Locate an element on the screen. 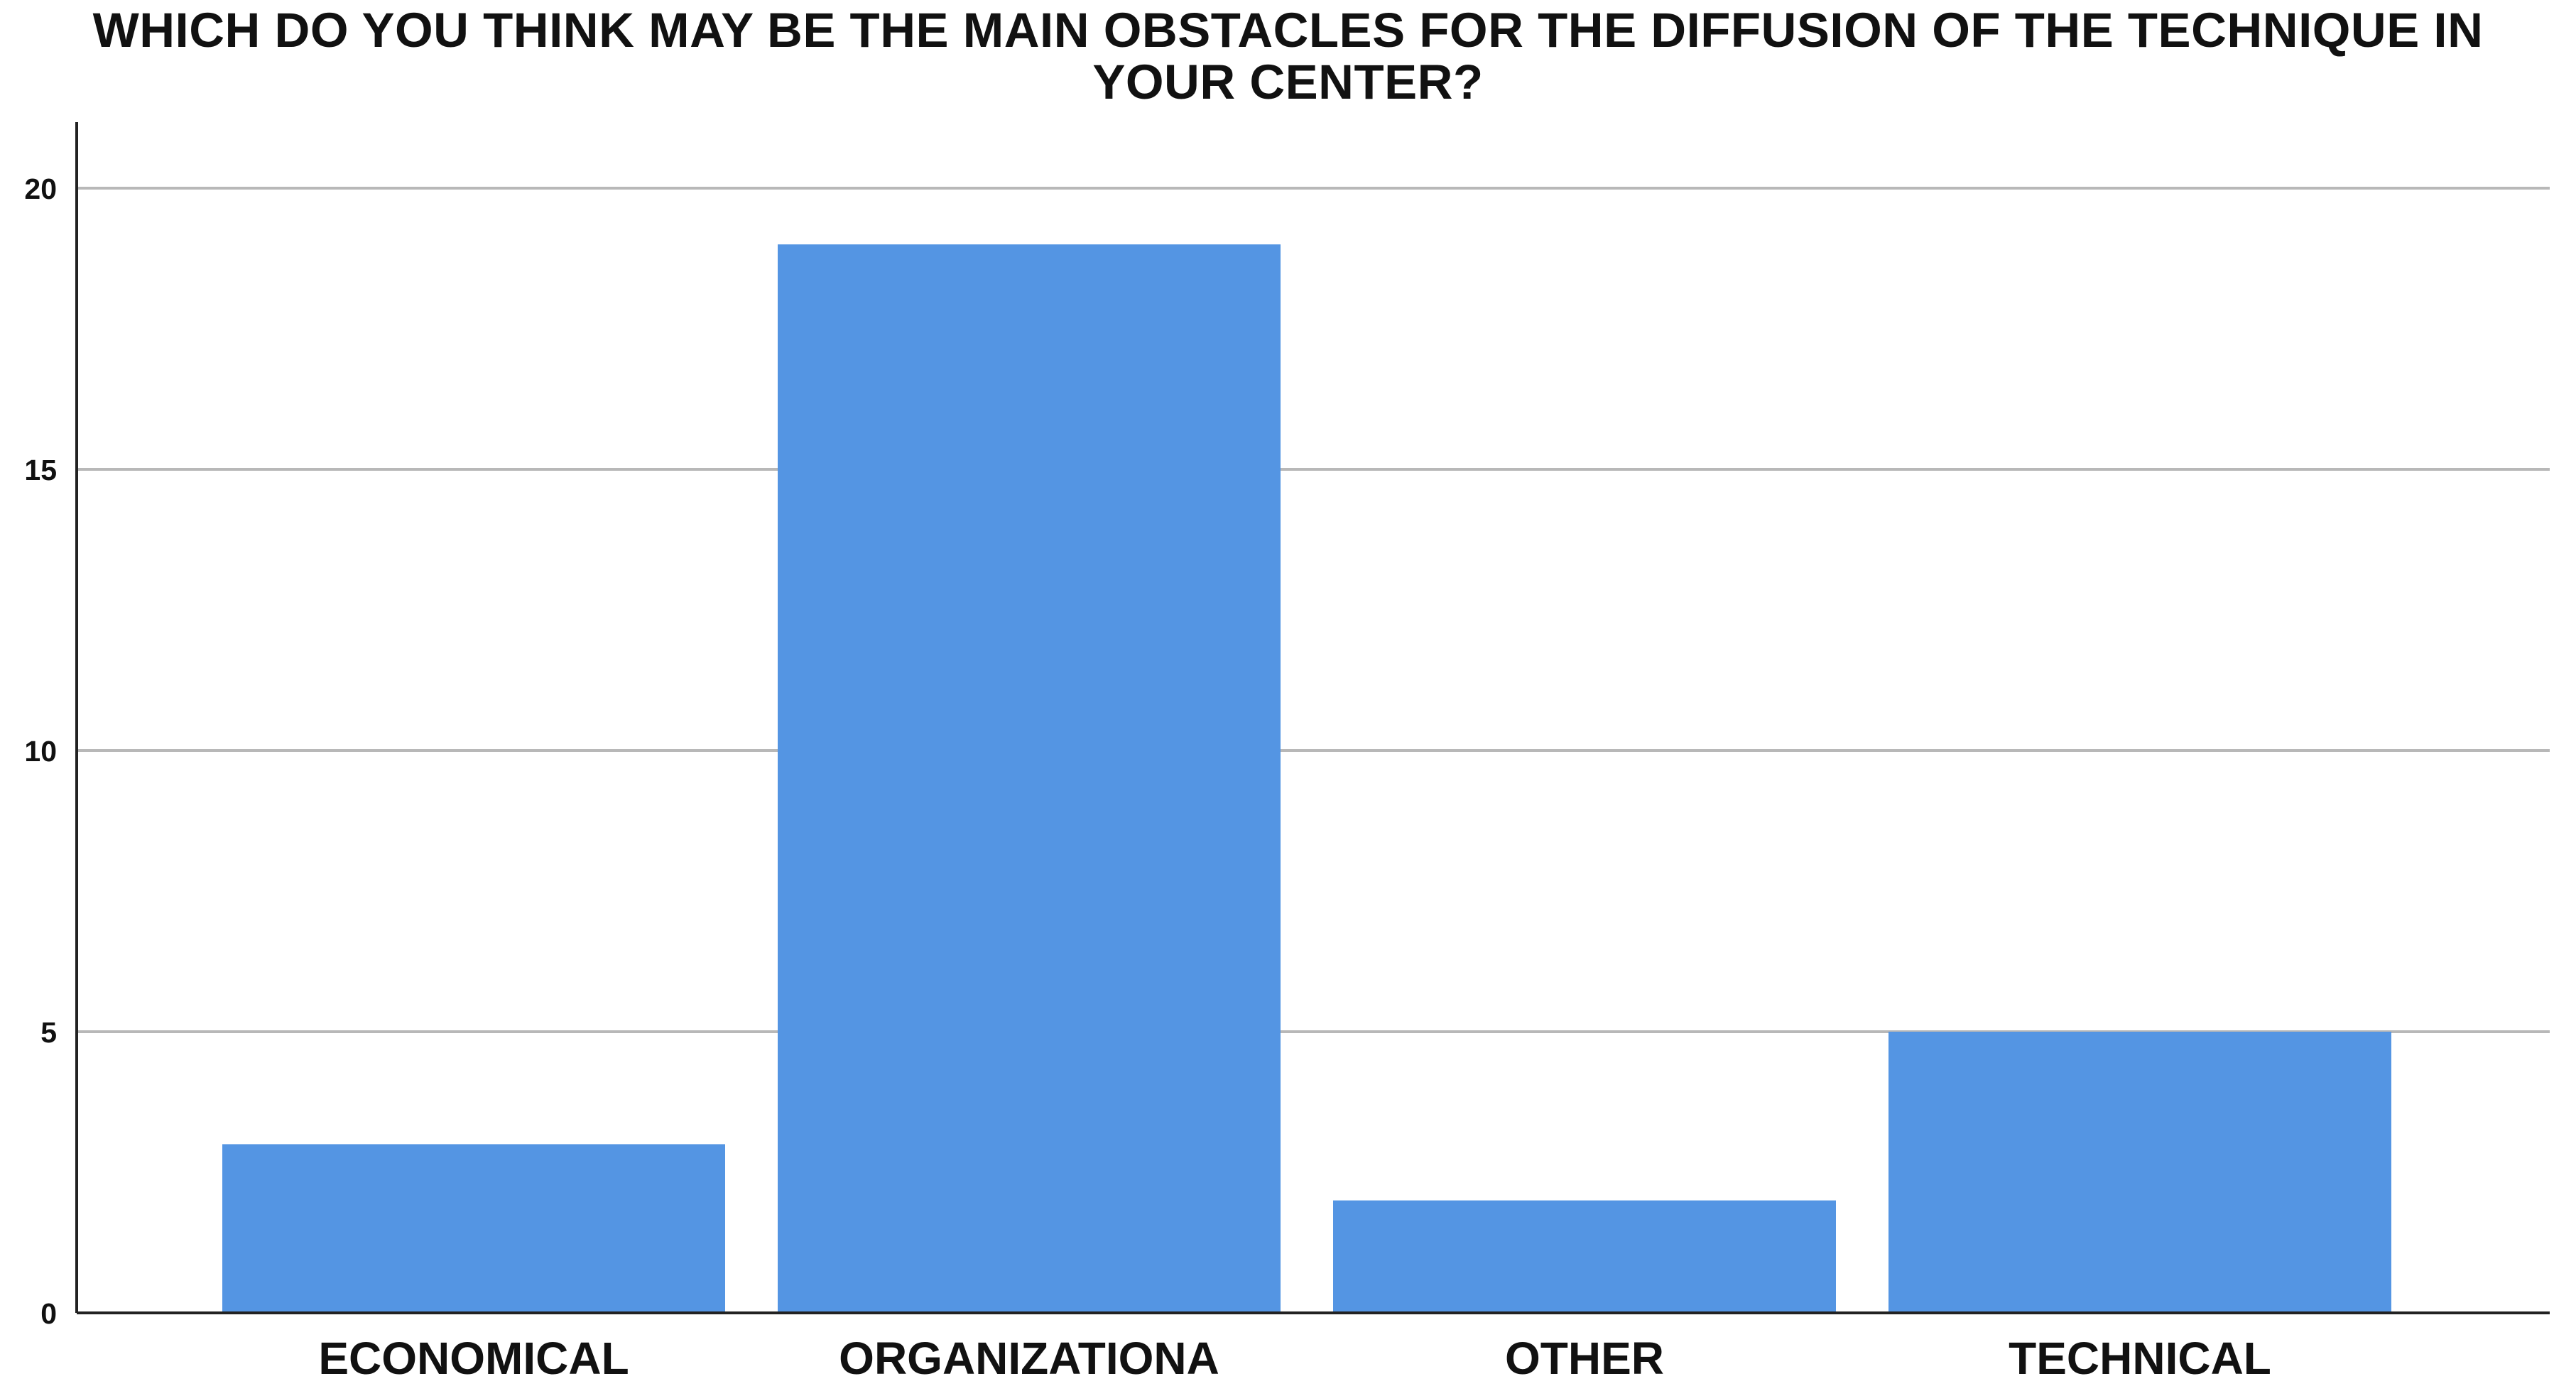  y-tick-label-15: 15 is located at coordinates (40, 470).